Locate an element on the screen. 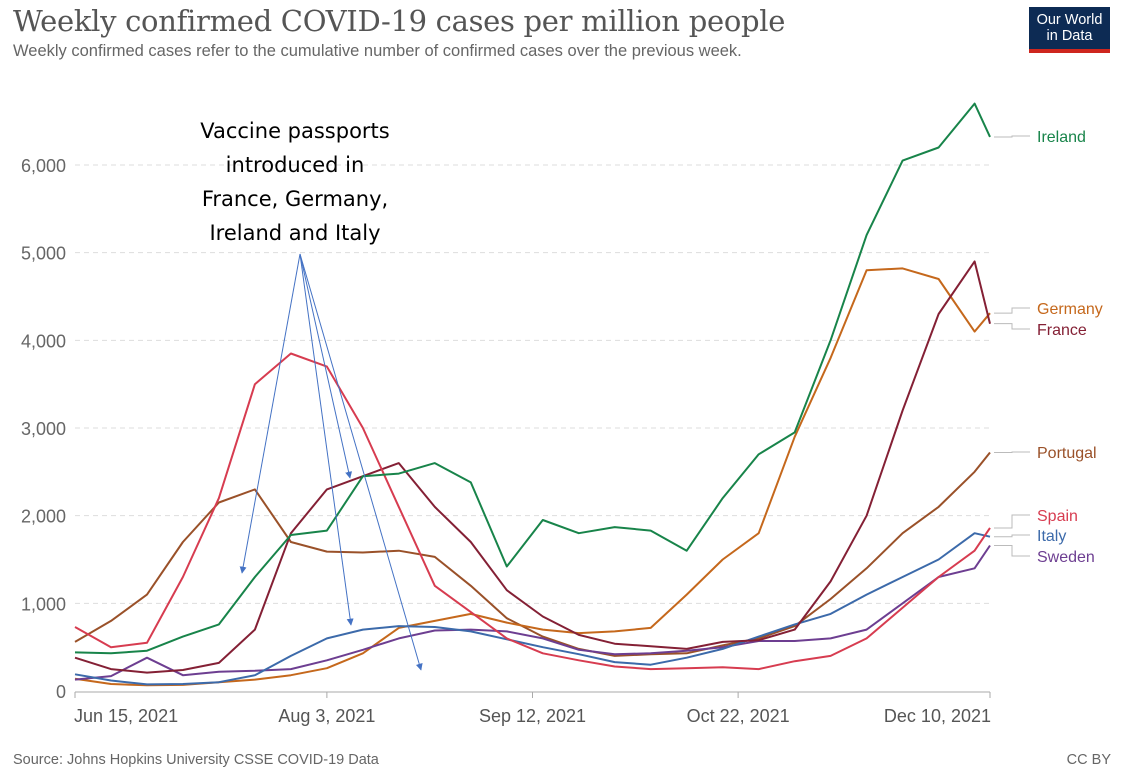 This screenshot has width=1128, height=781. y-tick-label: 5,000 is located at coordinates (43, 254).